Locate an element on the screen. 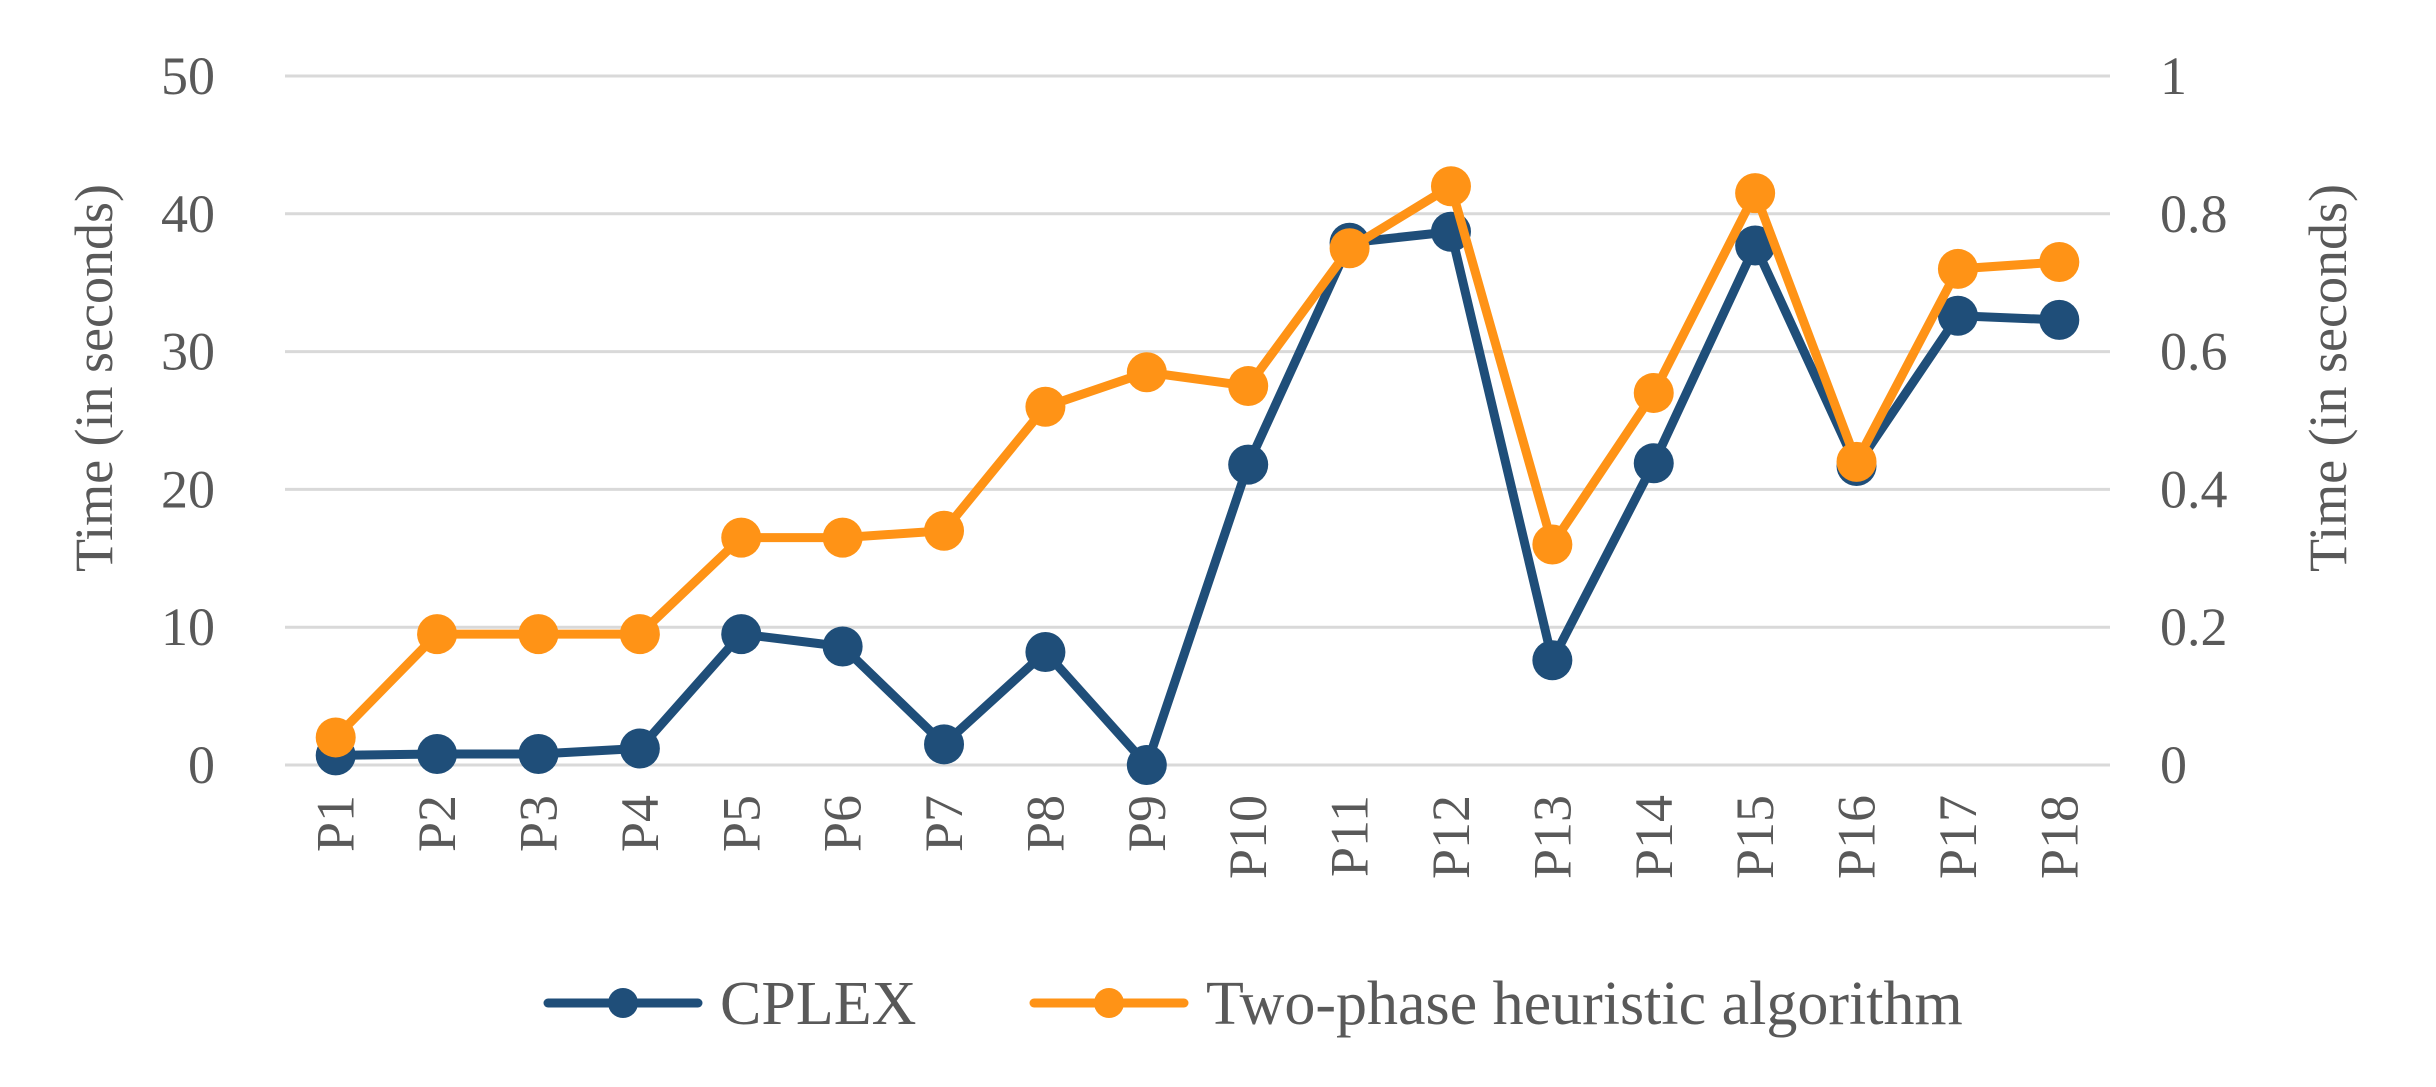 The height and width of the screenshot is (1087, 2436). left-tick-label: 0 is located at coordinates (201, 765).